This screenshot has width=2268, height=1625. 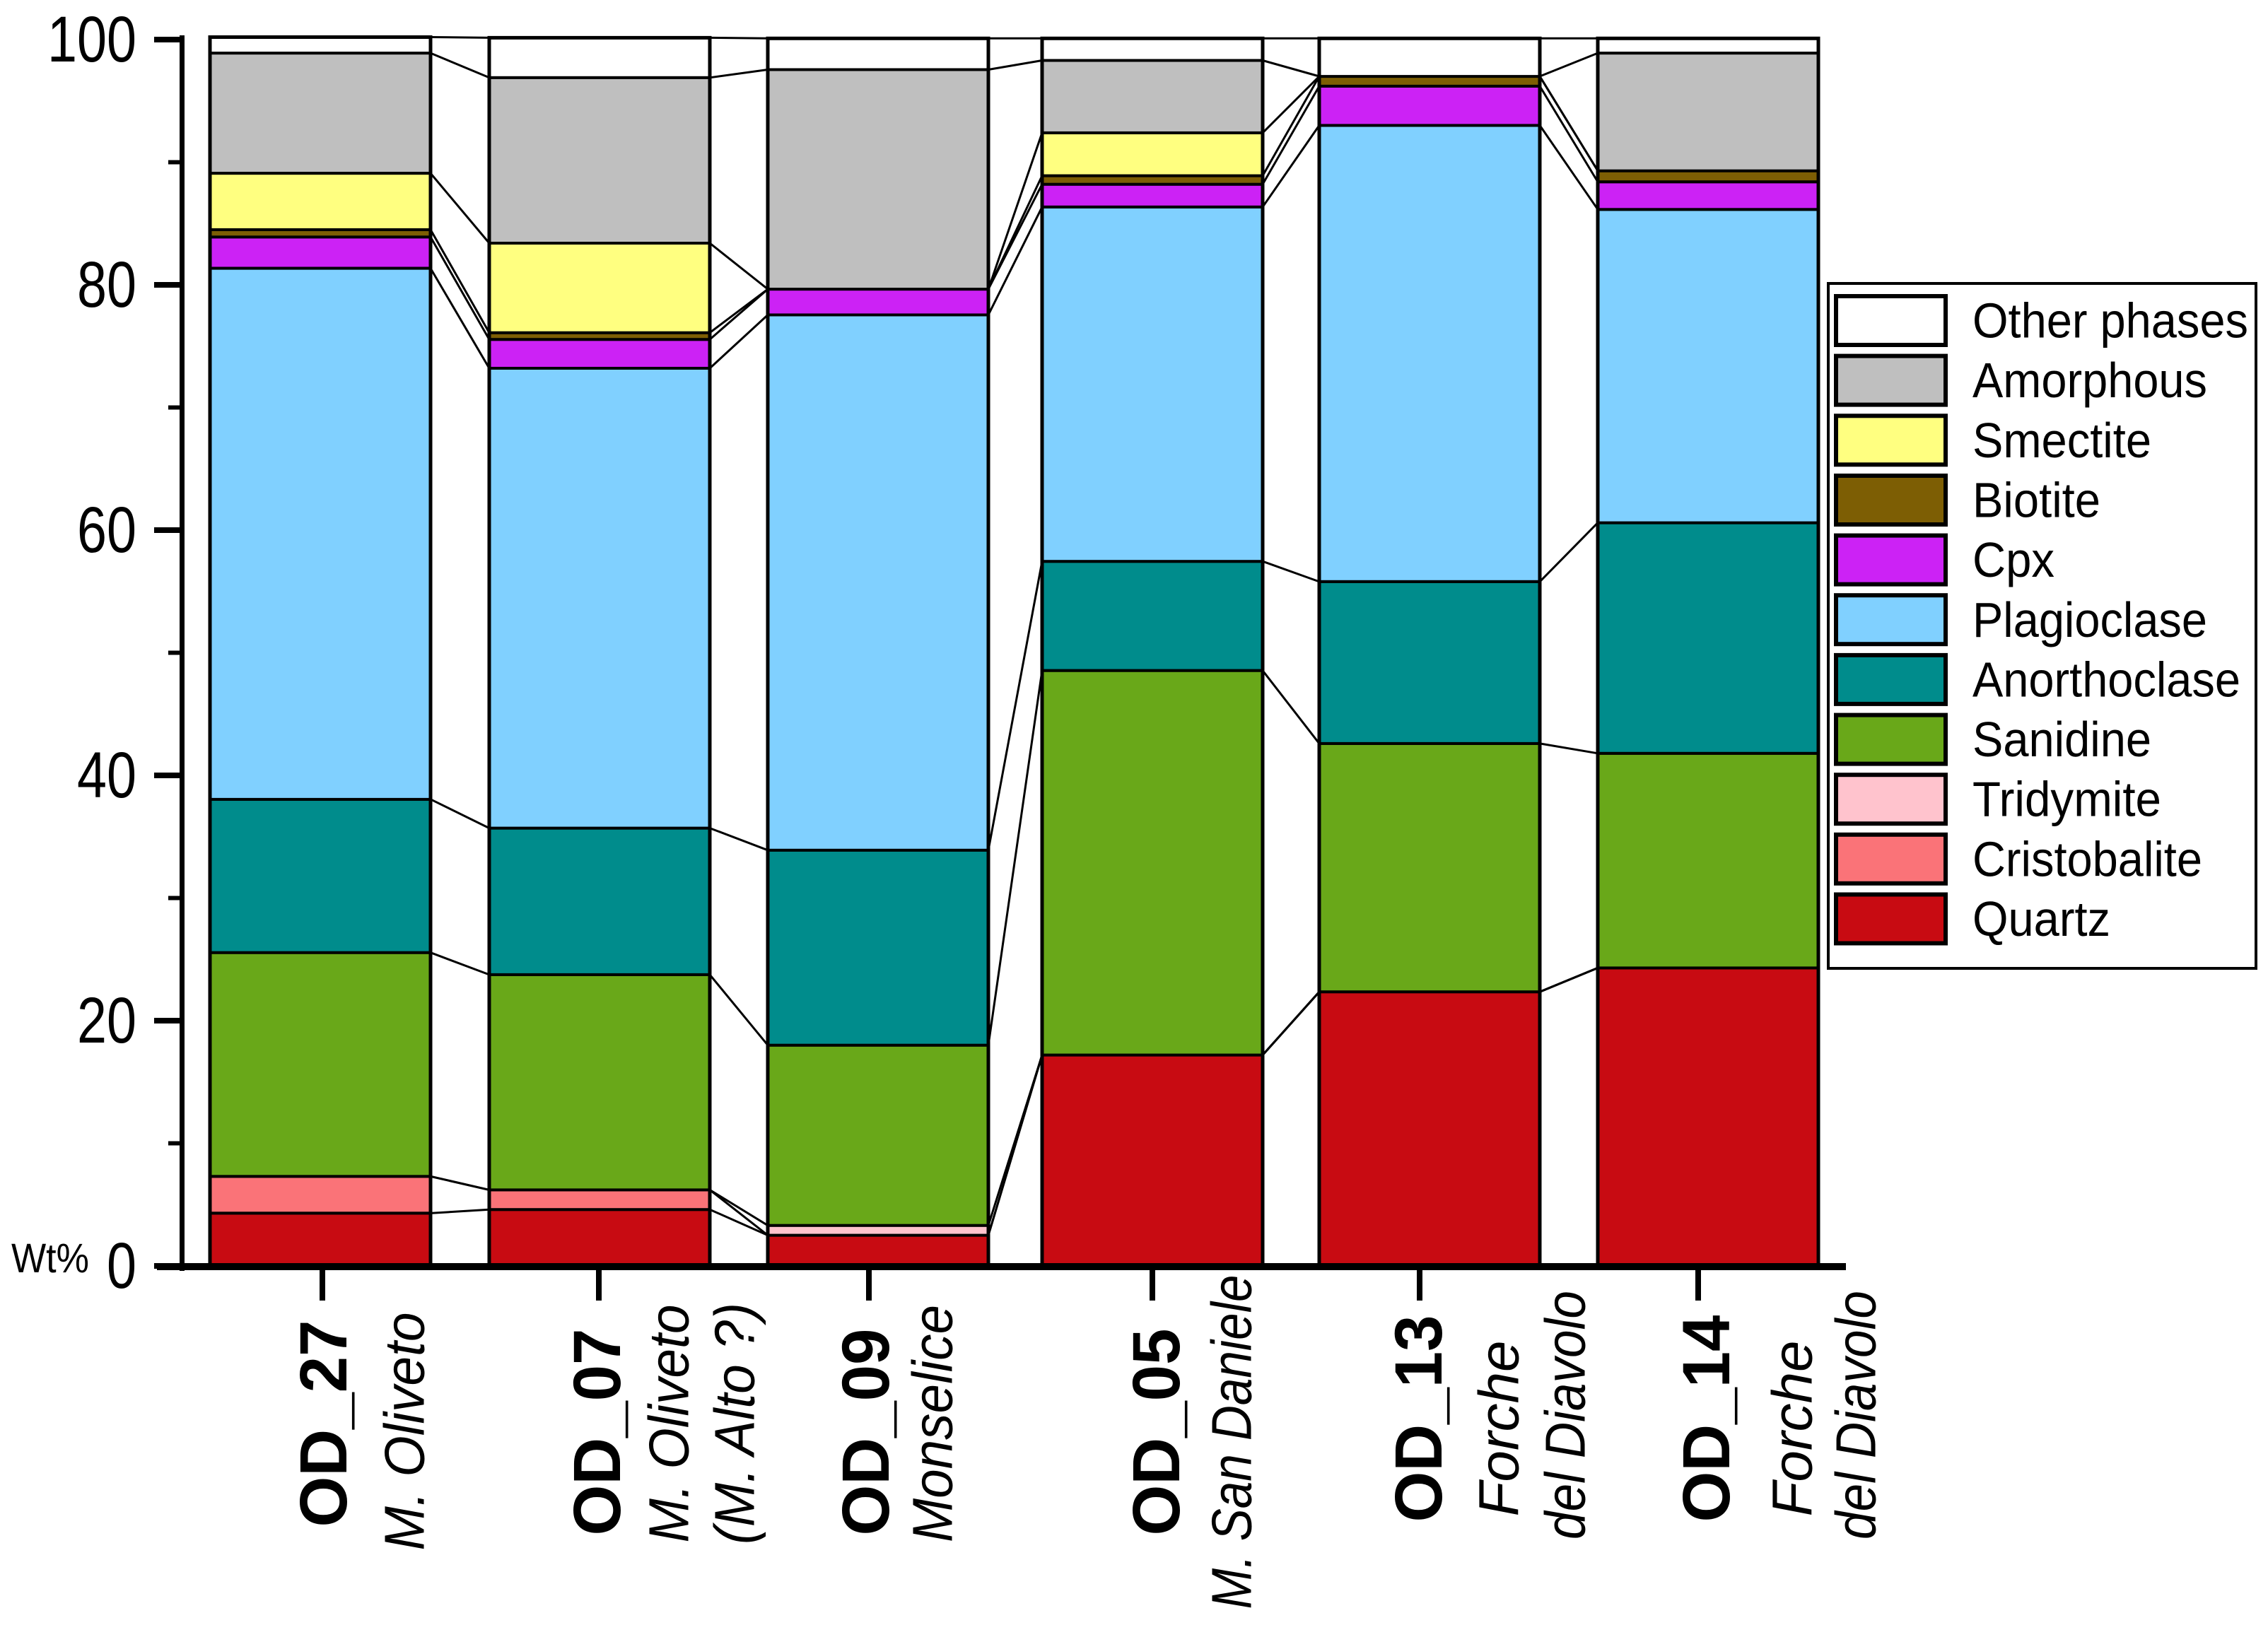 I want to click on svg-text: 40, so click(x=106, y=775).